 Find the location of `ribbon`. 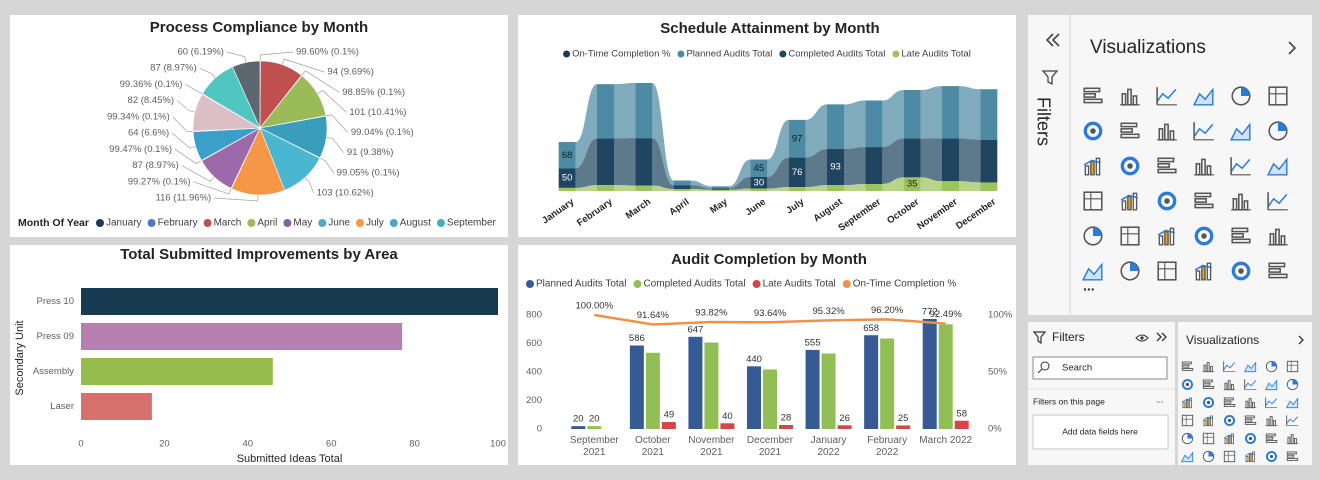

ribbon is located at coordinates (625, 162).